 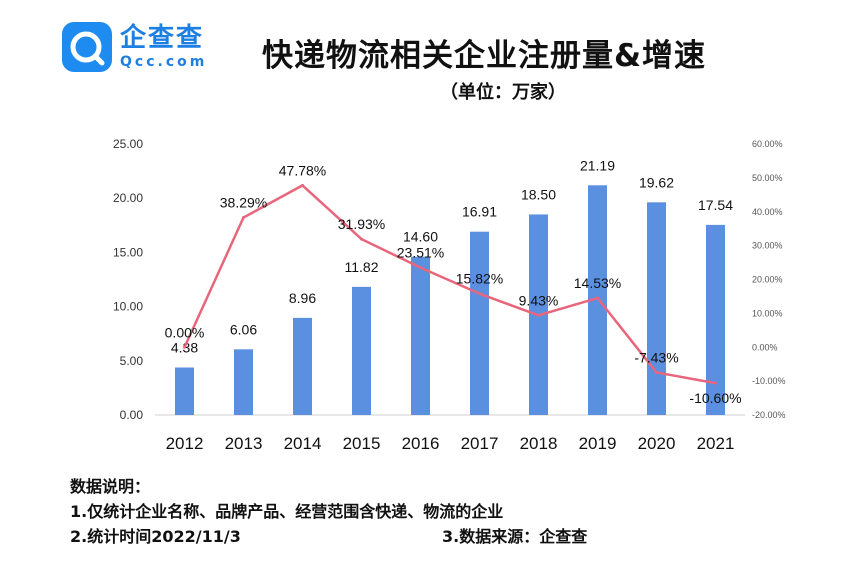 I want to click on x-tick-label: 2021, so click(x=716, y=443).